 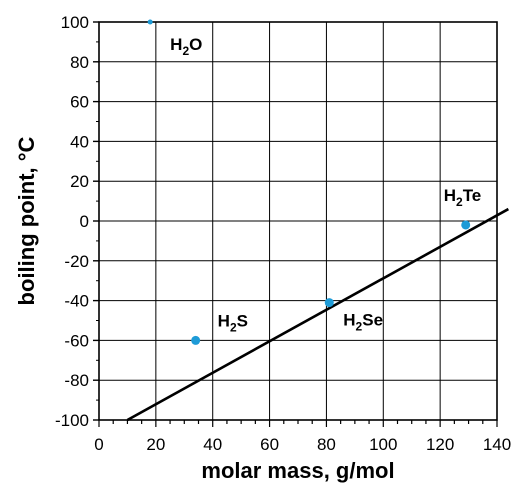 I want to click on x-tick-label: 40, so click(x=212, y=444).